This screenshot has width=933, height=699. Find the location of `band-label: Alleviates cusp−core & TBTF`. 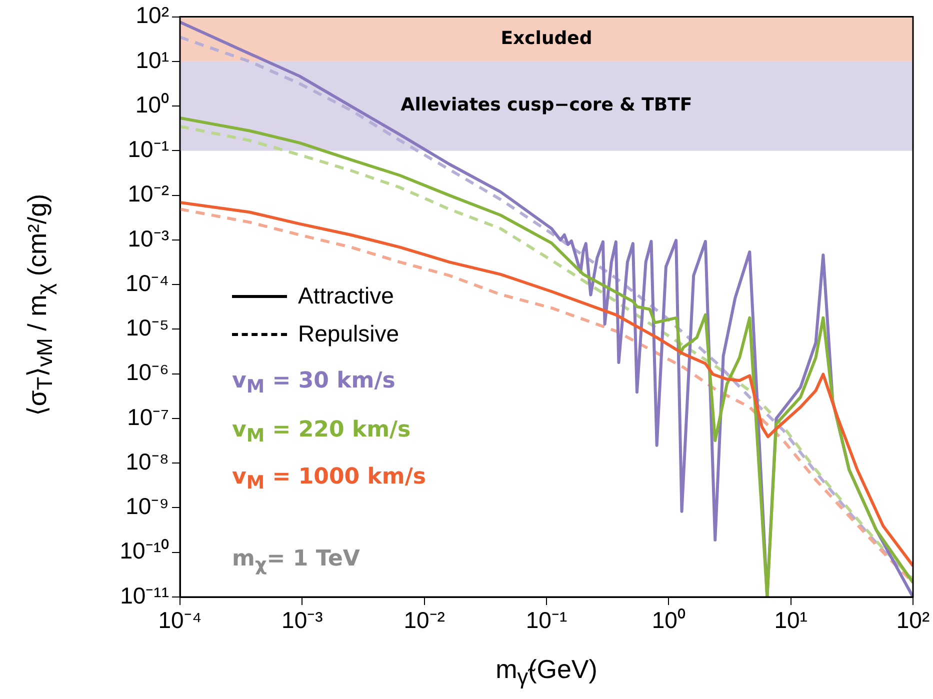

band-label: Alleviates cusp−core & TBTF is located at coordinates (546, 105).